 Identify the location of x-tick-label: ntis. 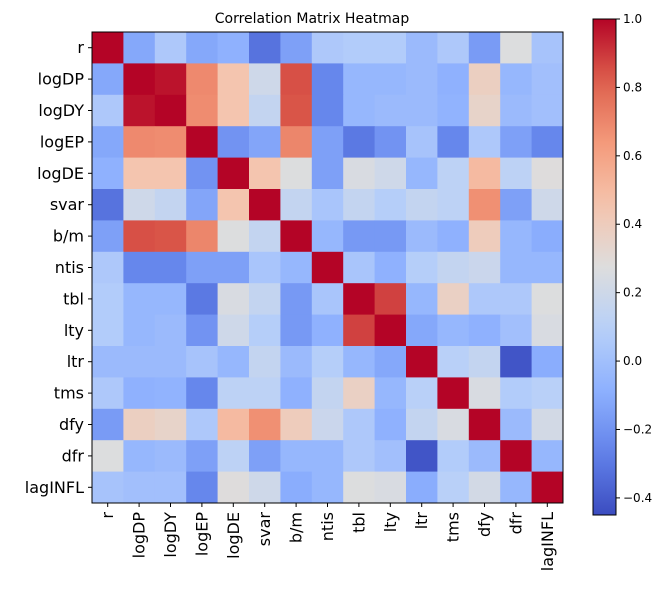
(327, 526).